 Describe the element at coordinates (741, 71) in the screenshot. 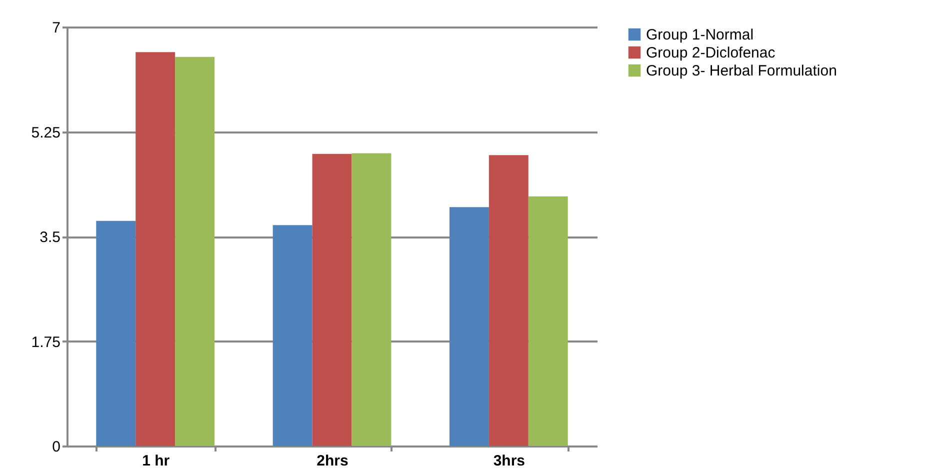

I see `legend-label: Group 3- Herbal Formulation` at that location.